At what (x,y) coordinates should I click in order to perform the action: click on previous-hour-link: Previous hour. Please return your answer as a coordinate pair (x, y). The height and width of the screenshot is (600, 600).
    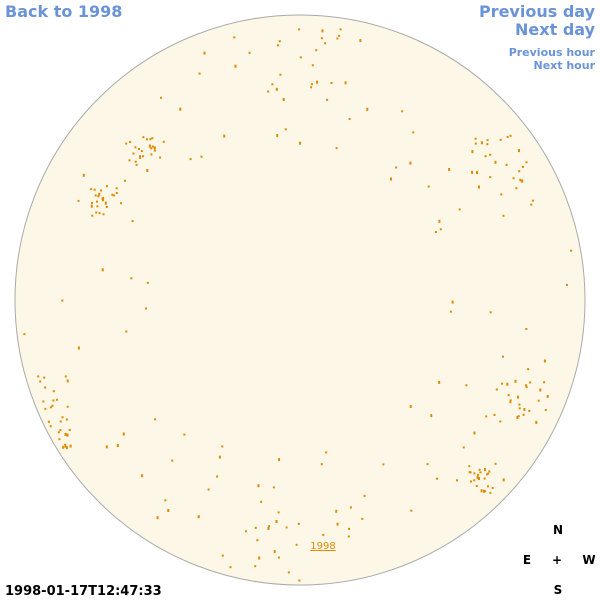
    Looking at the image, I should click on (552, 52).